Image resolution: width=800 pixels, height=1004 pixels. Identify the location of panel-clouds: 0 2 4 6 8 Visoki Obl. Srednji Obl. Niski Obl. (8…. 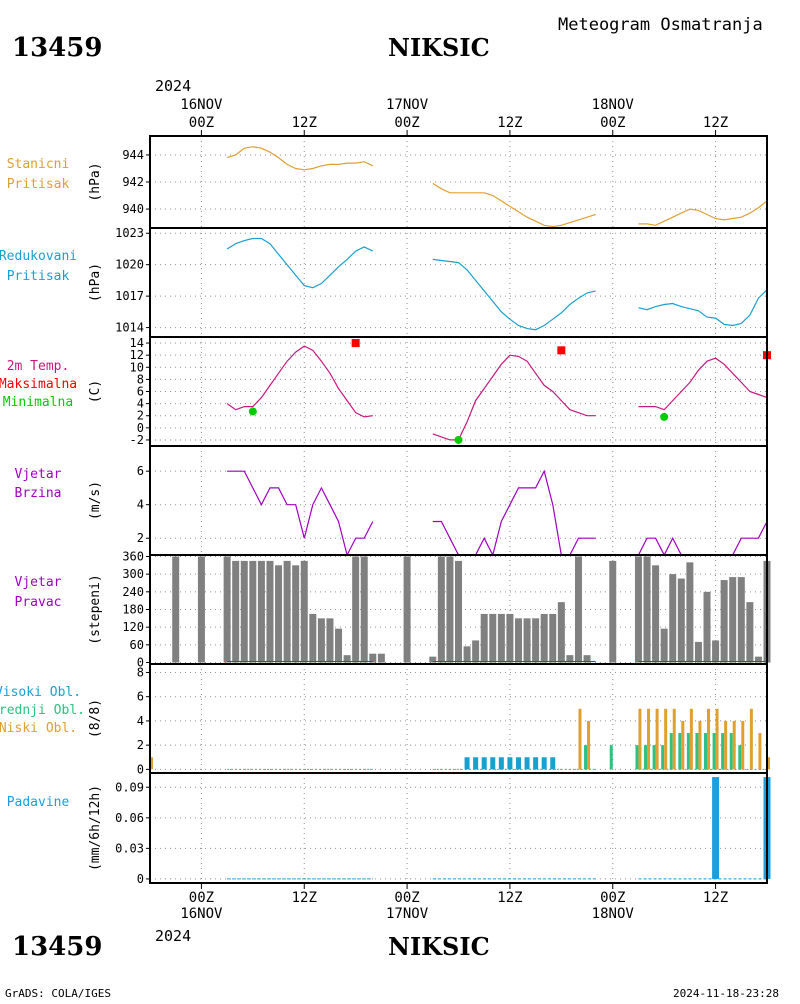
(385, 719).